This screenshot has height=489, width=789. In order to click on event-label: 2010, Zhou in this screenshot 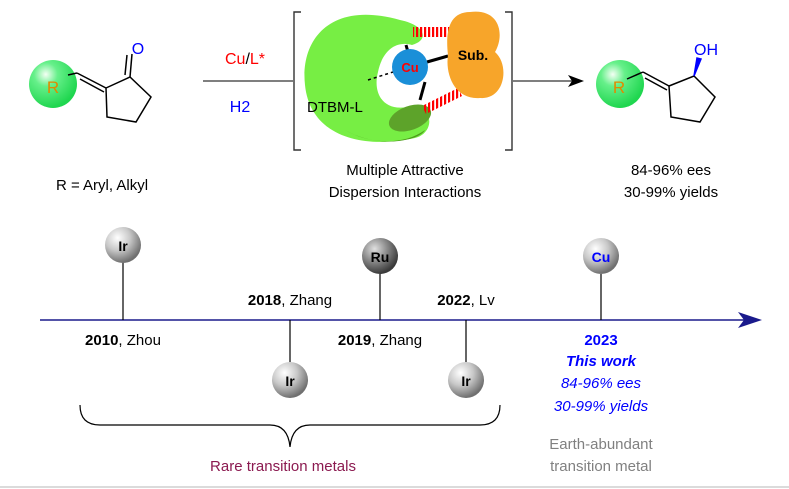, I will do `click(123, 340)`.